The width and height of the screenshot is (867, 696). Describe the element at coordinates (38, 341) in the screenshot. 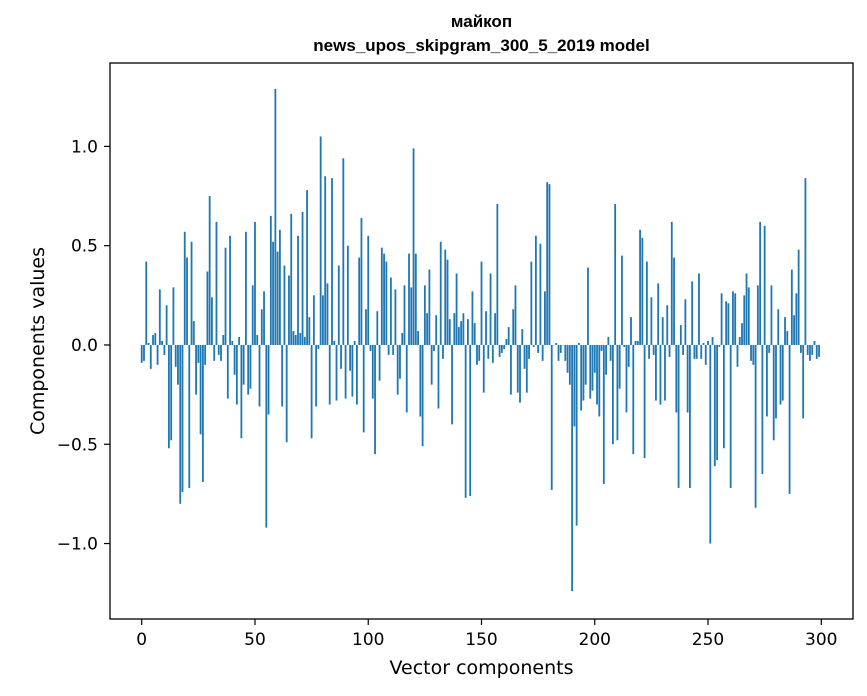

I see `y-axis-label: Components values` at that location.